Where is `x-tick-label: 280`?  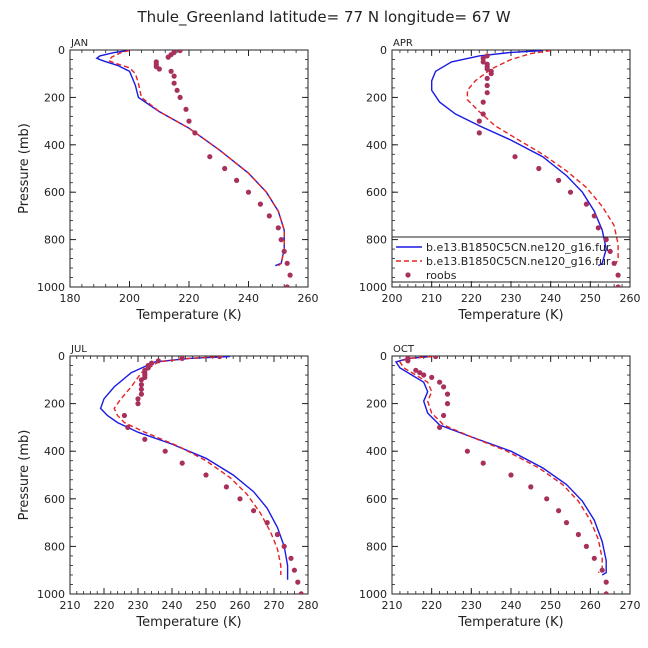
x-tick-label: 280 is located at coordinates (308, 605).